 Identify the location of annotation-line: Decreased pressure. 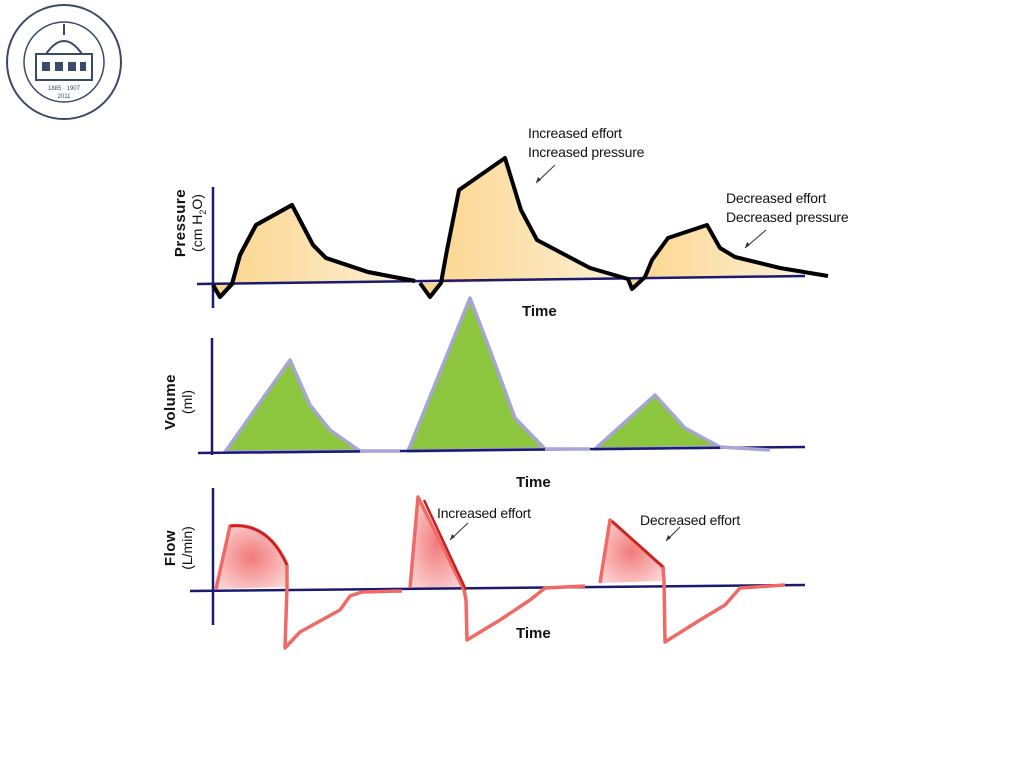
(787, 217).